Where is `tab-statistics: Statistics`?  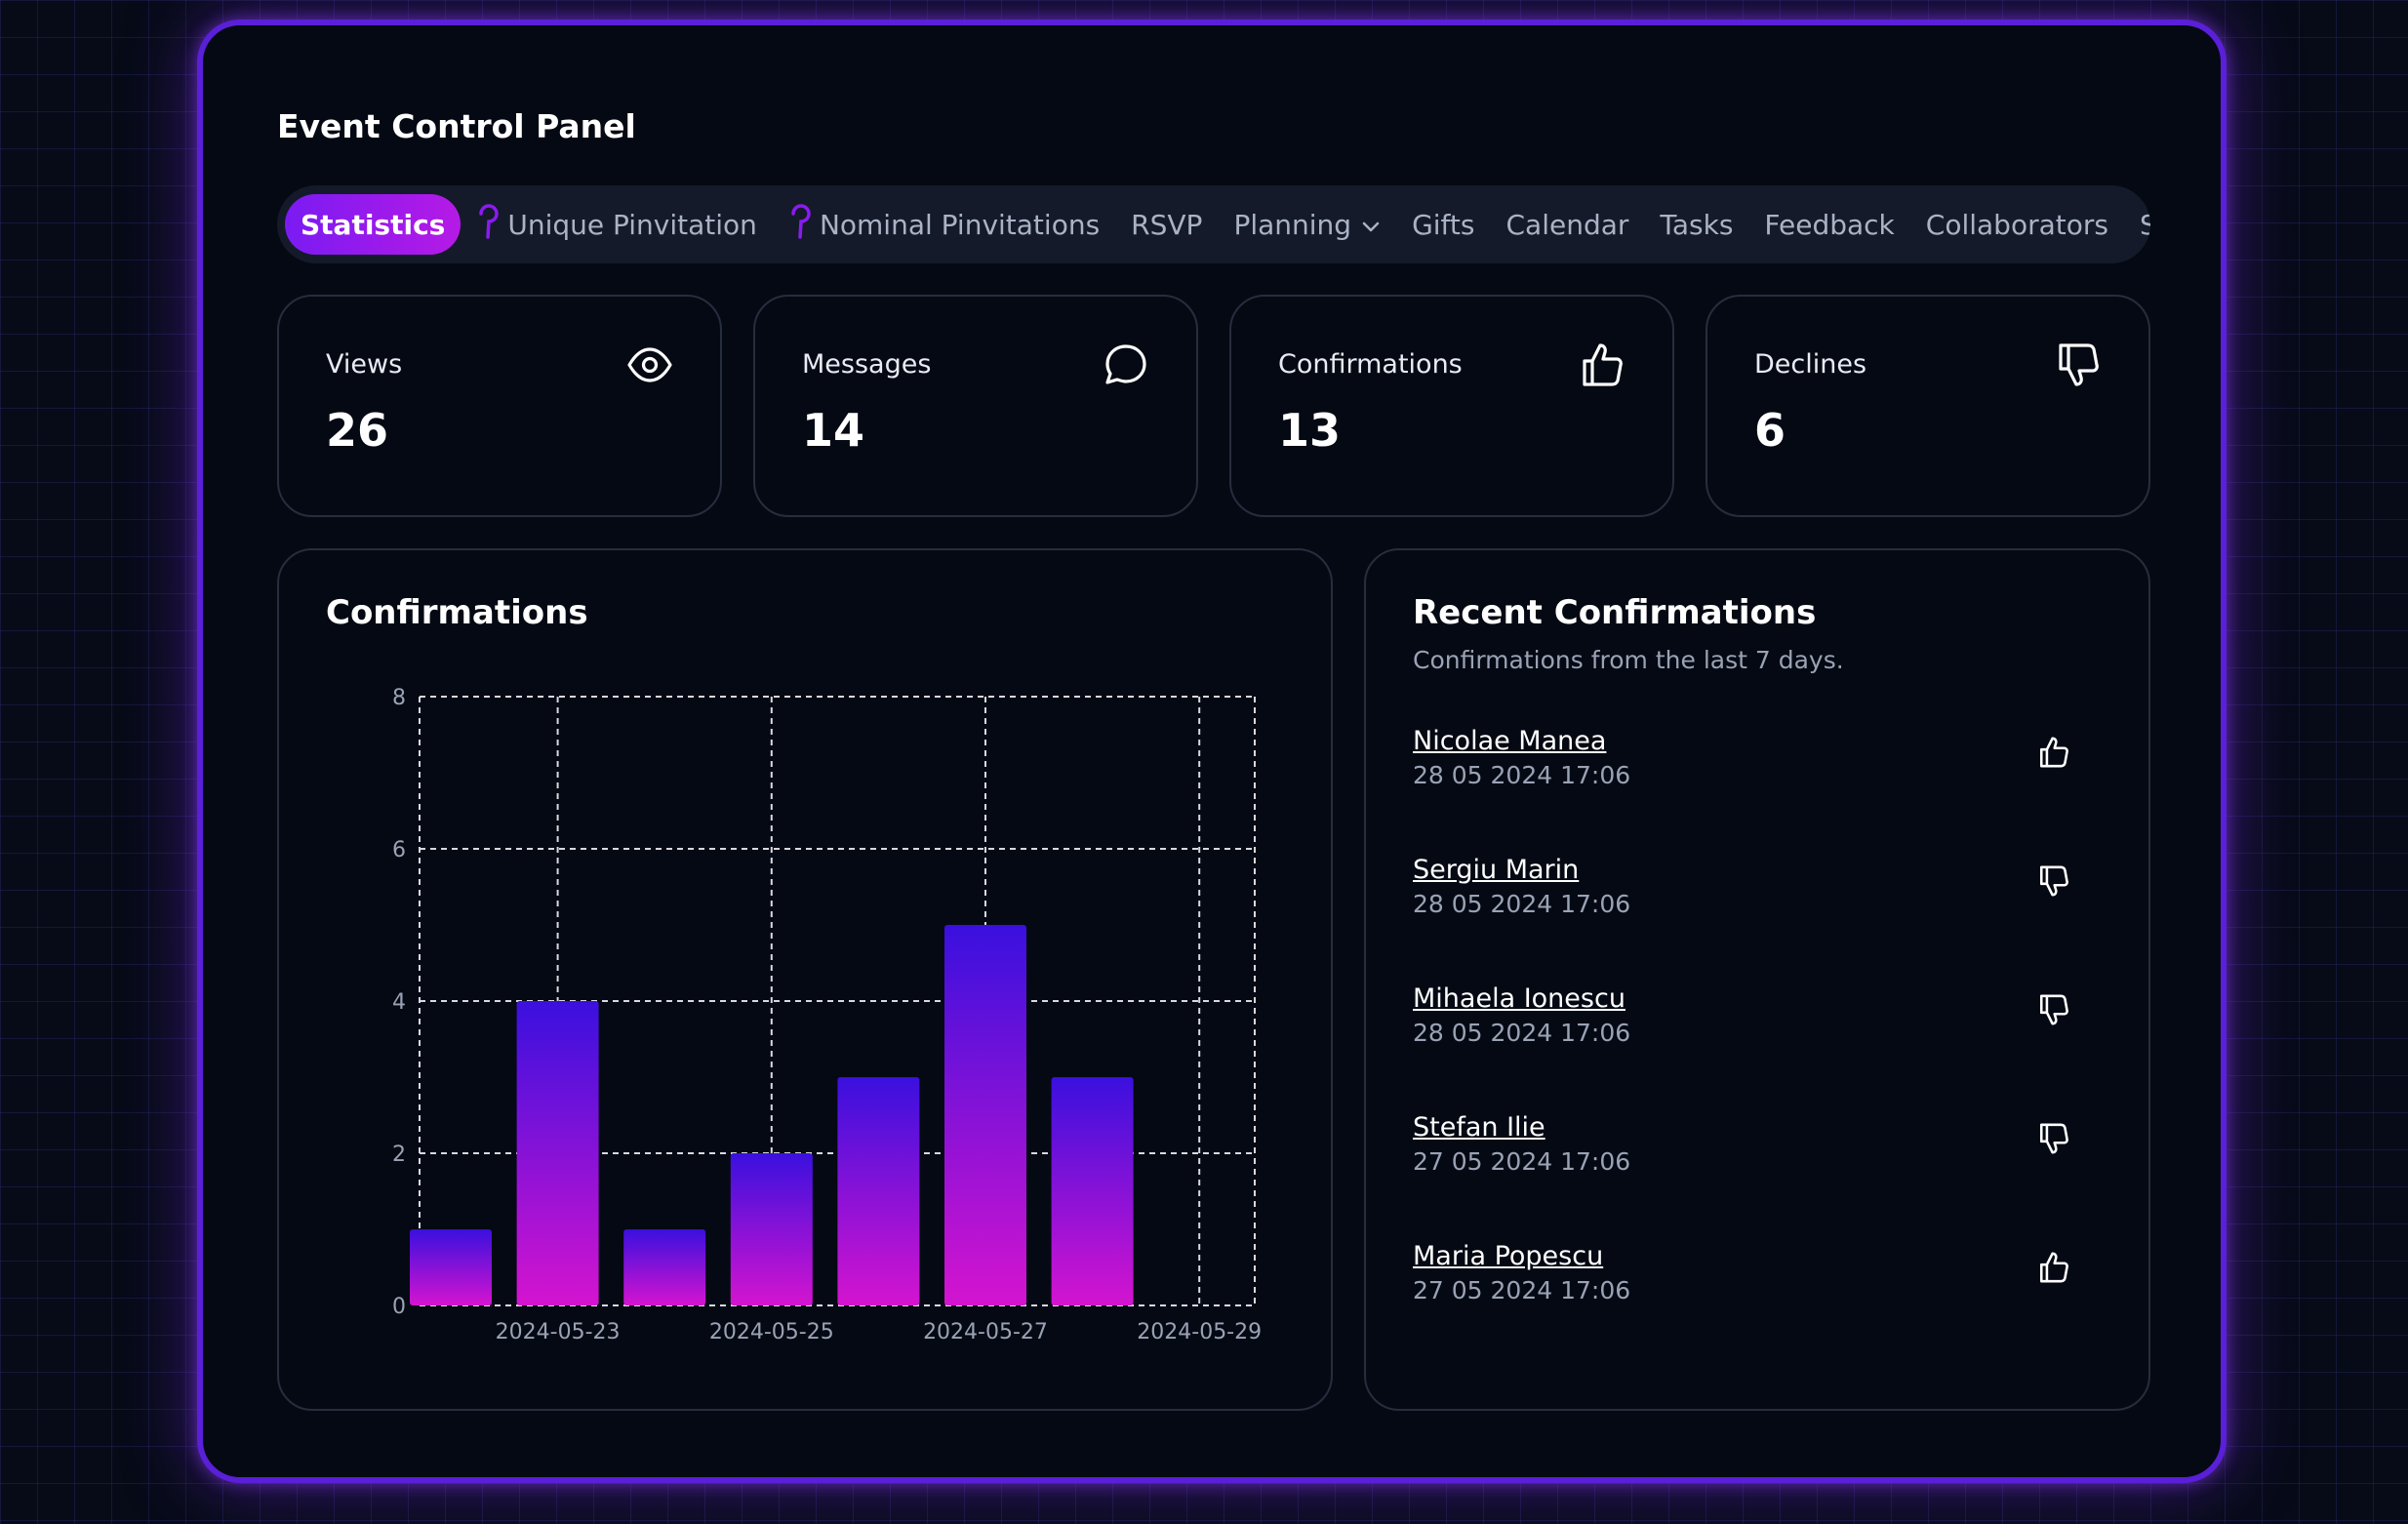
tab-statistics: Statistics is located at coordinates (373, 225).